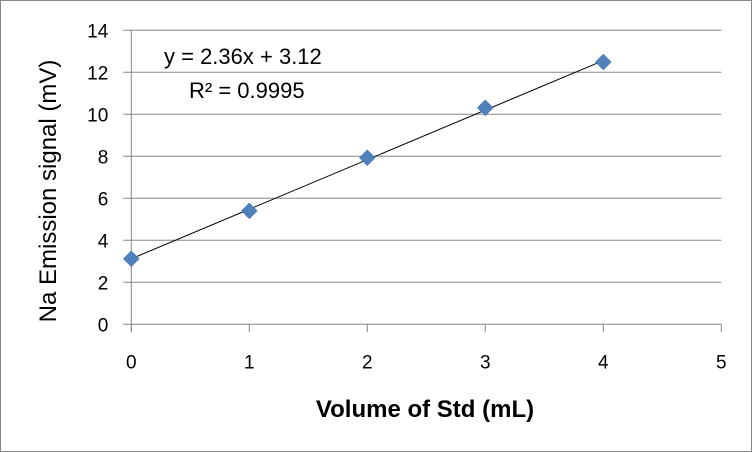  Describe the element at coordinates (721, 362) in the screenshot. I see `x-tick-label-5: 5` at that location.